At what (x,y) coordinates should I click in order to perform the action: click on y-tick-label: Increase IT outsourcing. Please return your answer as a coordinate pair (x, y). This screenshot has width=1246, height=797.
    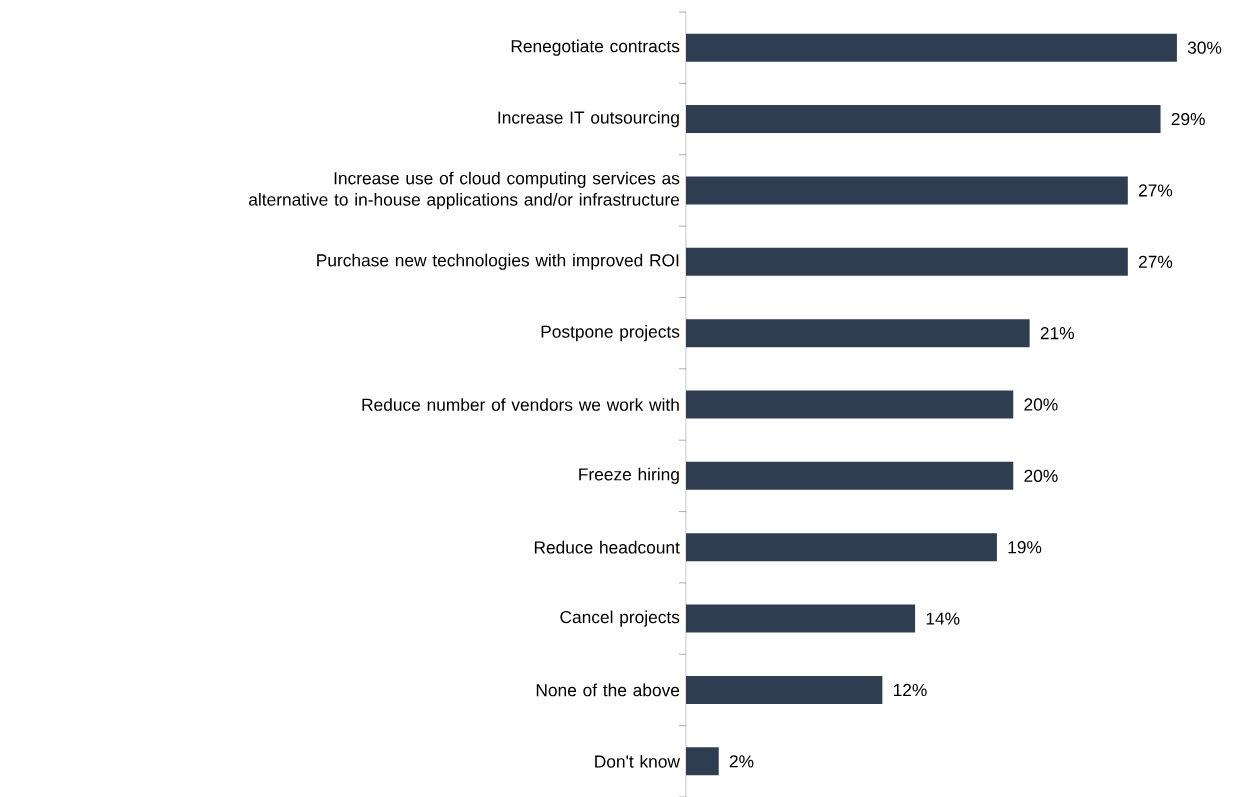
    Looking at the image, I should click on (588, 119).